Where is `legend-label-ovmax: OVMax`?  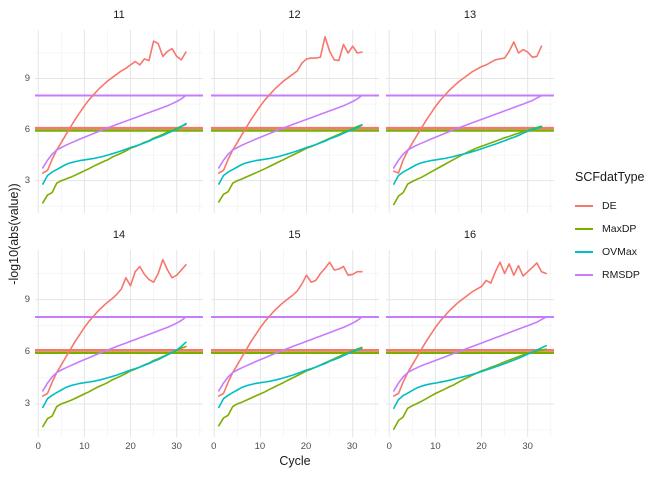 legend-label-ovmax: OVMax is located at coordinates (620, 251).